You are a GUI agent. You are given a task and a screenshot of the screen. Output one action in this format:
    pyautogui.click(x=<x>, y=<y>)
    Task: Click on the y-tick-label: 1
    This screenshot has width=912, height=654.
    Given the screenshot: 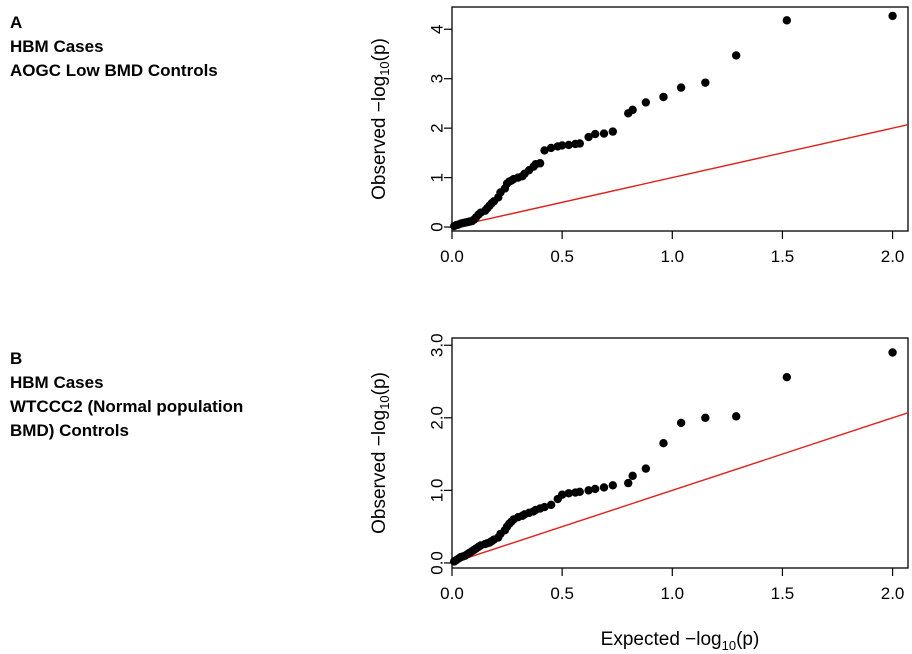 What is the action you would take?
    pyautogui.click(x=437, y=177)
    